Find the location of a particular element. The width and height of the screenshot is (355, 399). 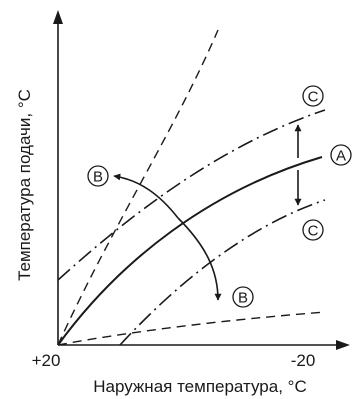

y-axis-arrow-icon is located at coordinates (58, 17).